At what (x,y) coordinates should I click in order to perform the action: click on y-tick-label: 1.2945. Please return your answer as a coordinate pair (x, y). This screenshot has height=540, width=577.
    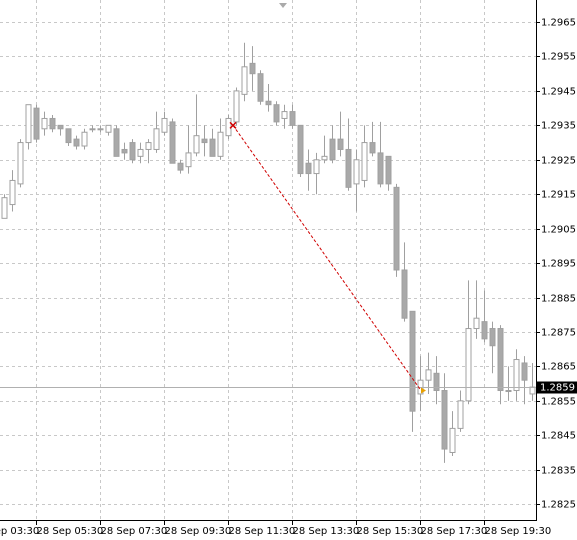
    Looking at the image, I should click on (558, 92).